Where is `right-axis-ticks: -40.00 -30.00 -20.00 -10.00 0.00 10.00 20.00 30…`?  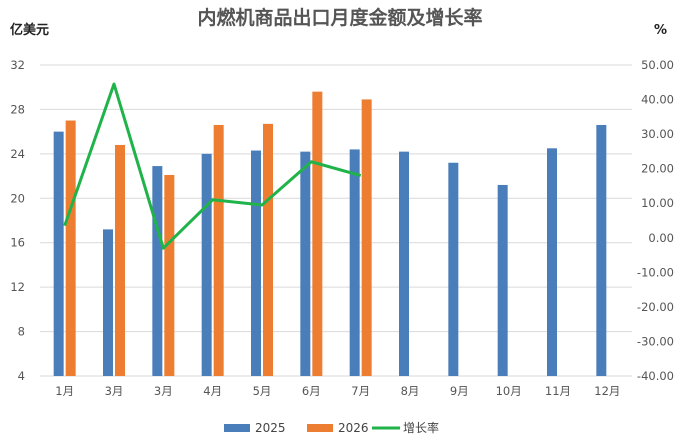 right-axis-ticks: -40.00 -30.00 -20.00 -10.00 0.00 10.00 20.00 30… is located at coordinates (655, 220).